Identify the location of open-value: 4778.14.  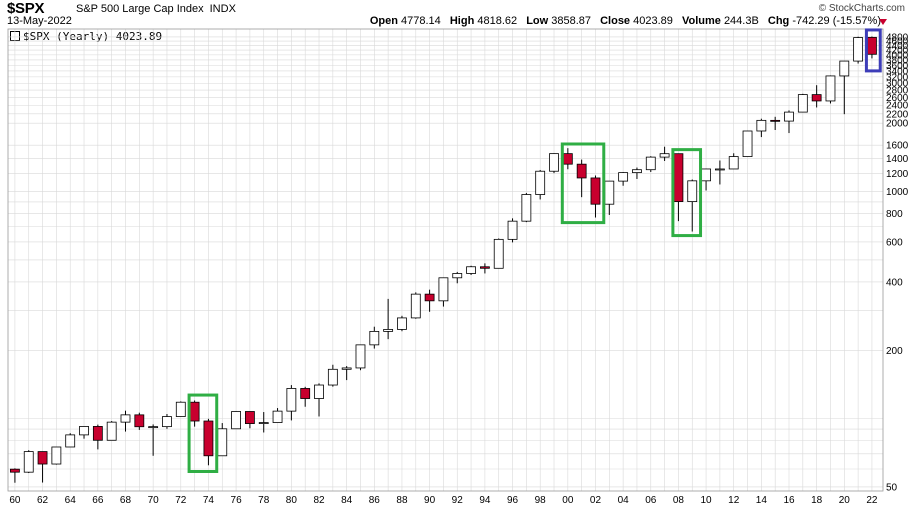
(421, 21).